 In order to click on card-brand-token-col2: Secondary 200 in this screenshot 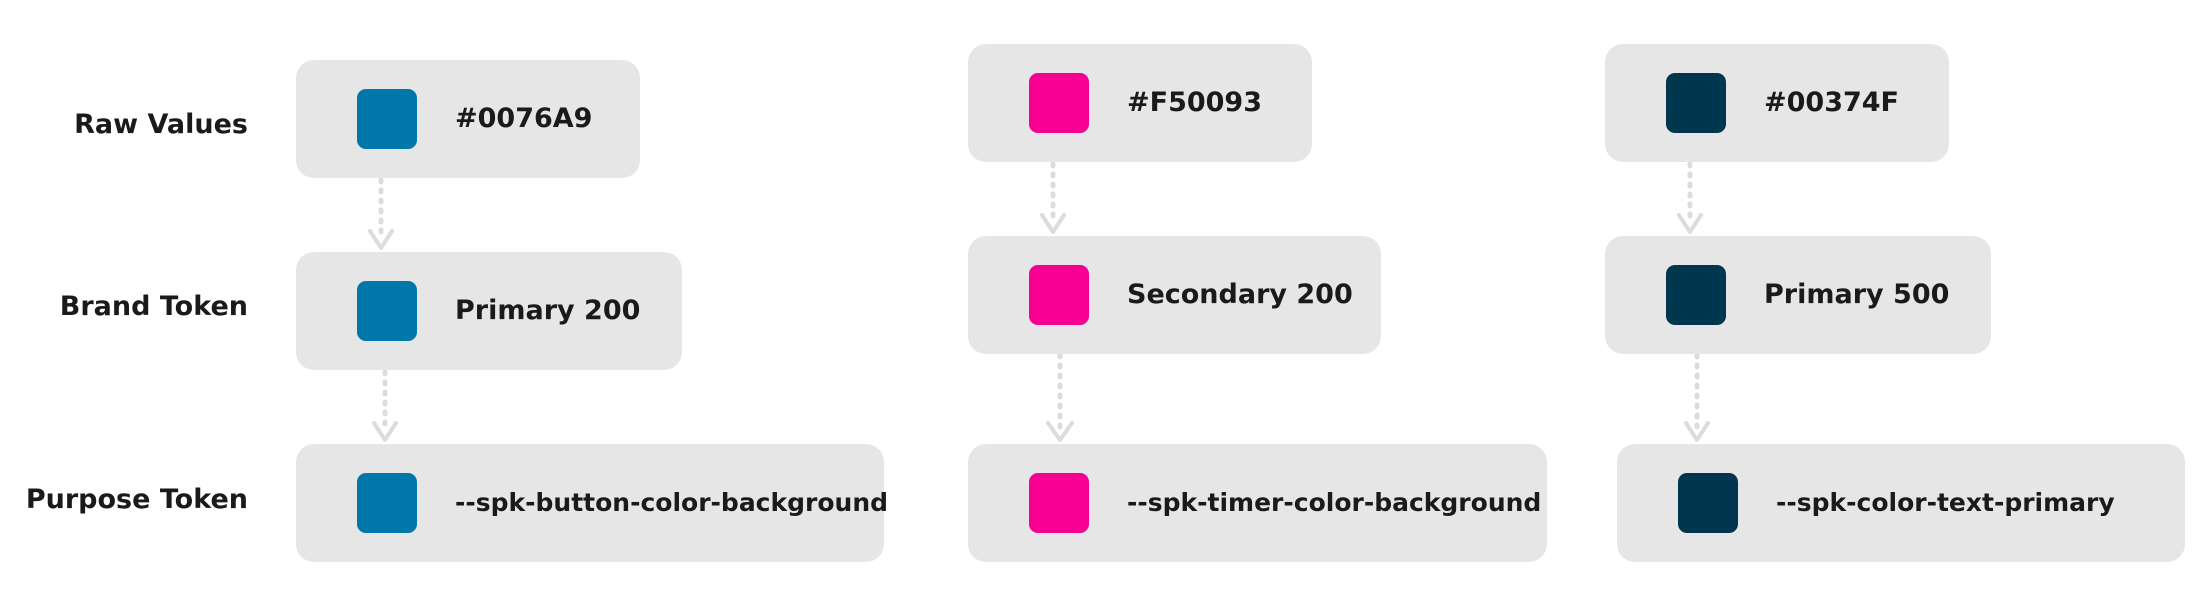, I will do `click(1174, 295)`.